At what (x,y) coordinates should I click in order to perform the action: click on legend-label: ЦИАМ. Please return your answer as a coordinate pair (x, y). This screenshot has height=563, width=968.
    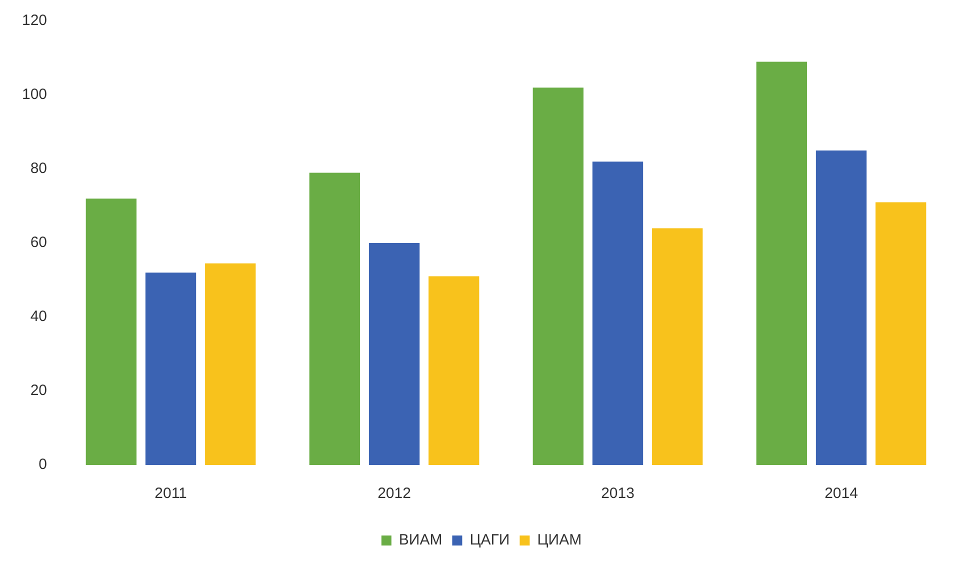
    Looking at the image, I should click on (559, 540).